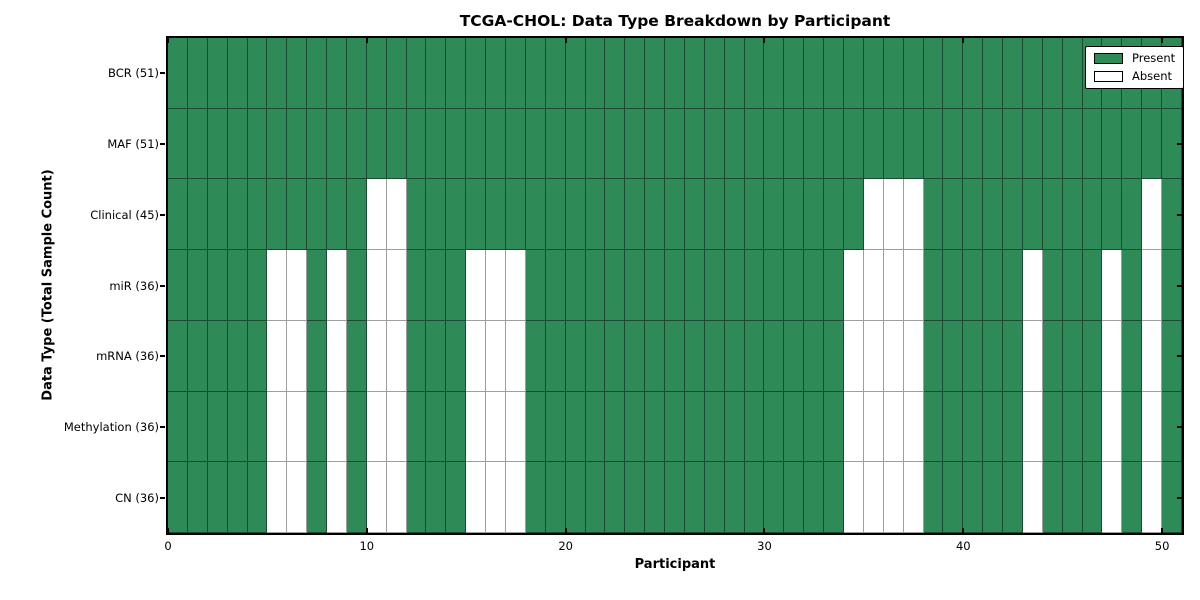 The image size is (1200, 600). Describe the element at coordinates (124, 214) in the screenshot. I see `y-tick-label: Clinical (45)` at that location.